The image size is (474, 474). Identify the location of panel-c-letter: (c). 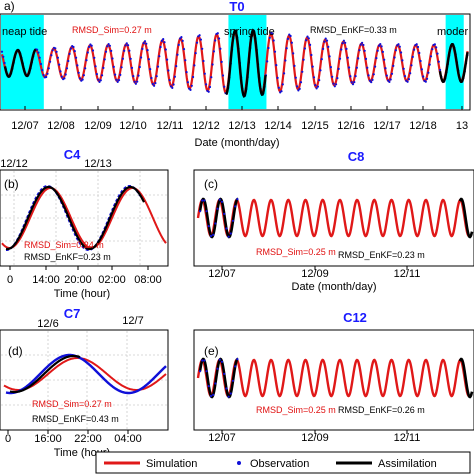
(211, 184).